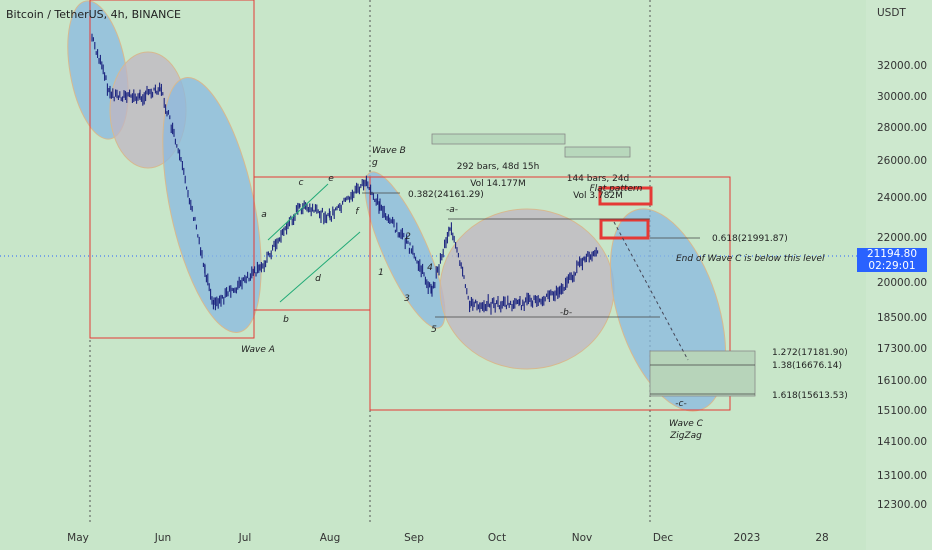 The image size is (932, 555). I want to click on ext-138-label: 1.38(16676.14), so click(807, 366).